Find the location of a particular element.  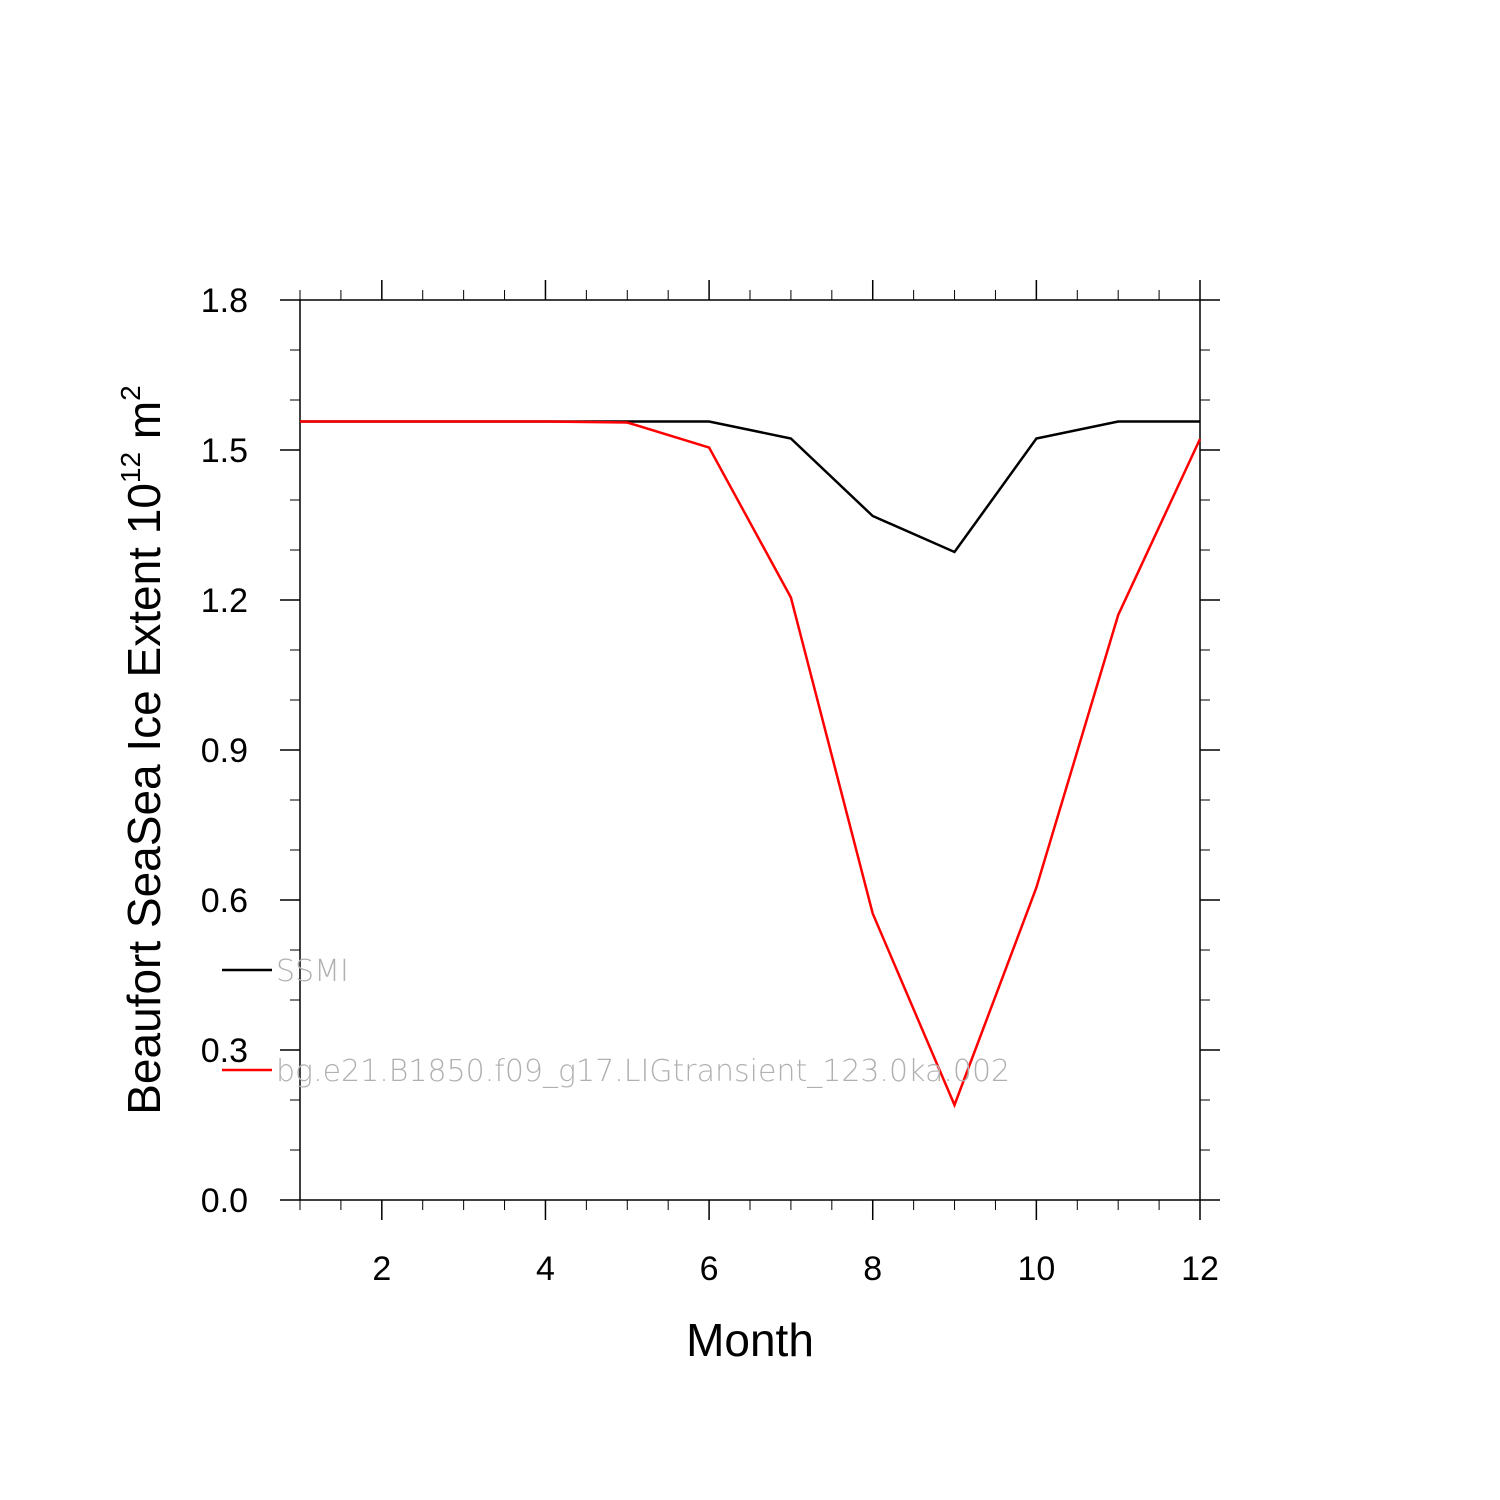

x-tick-label: 6 is located at coordinates (709, 1269).